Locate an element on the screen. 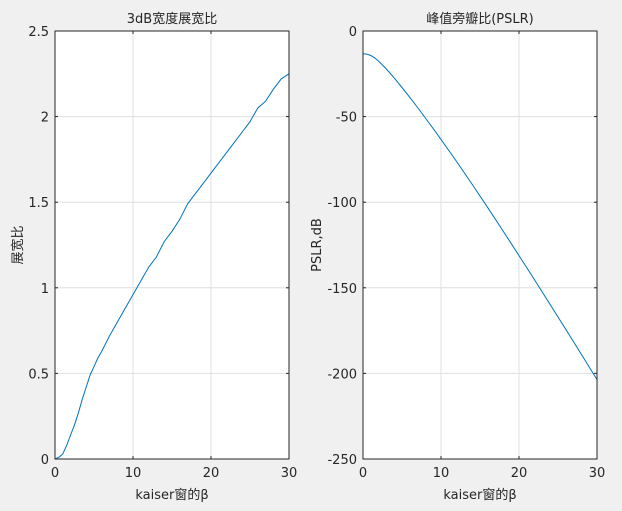 This screenshot has width=622, height=511. chart-title-width-ratio: 3dB宽度展宽比 is located at coordinates (172, 19).